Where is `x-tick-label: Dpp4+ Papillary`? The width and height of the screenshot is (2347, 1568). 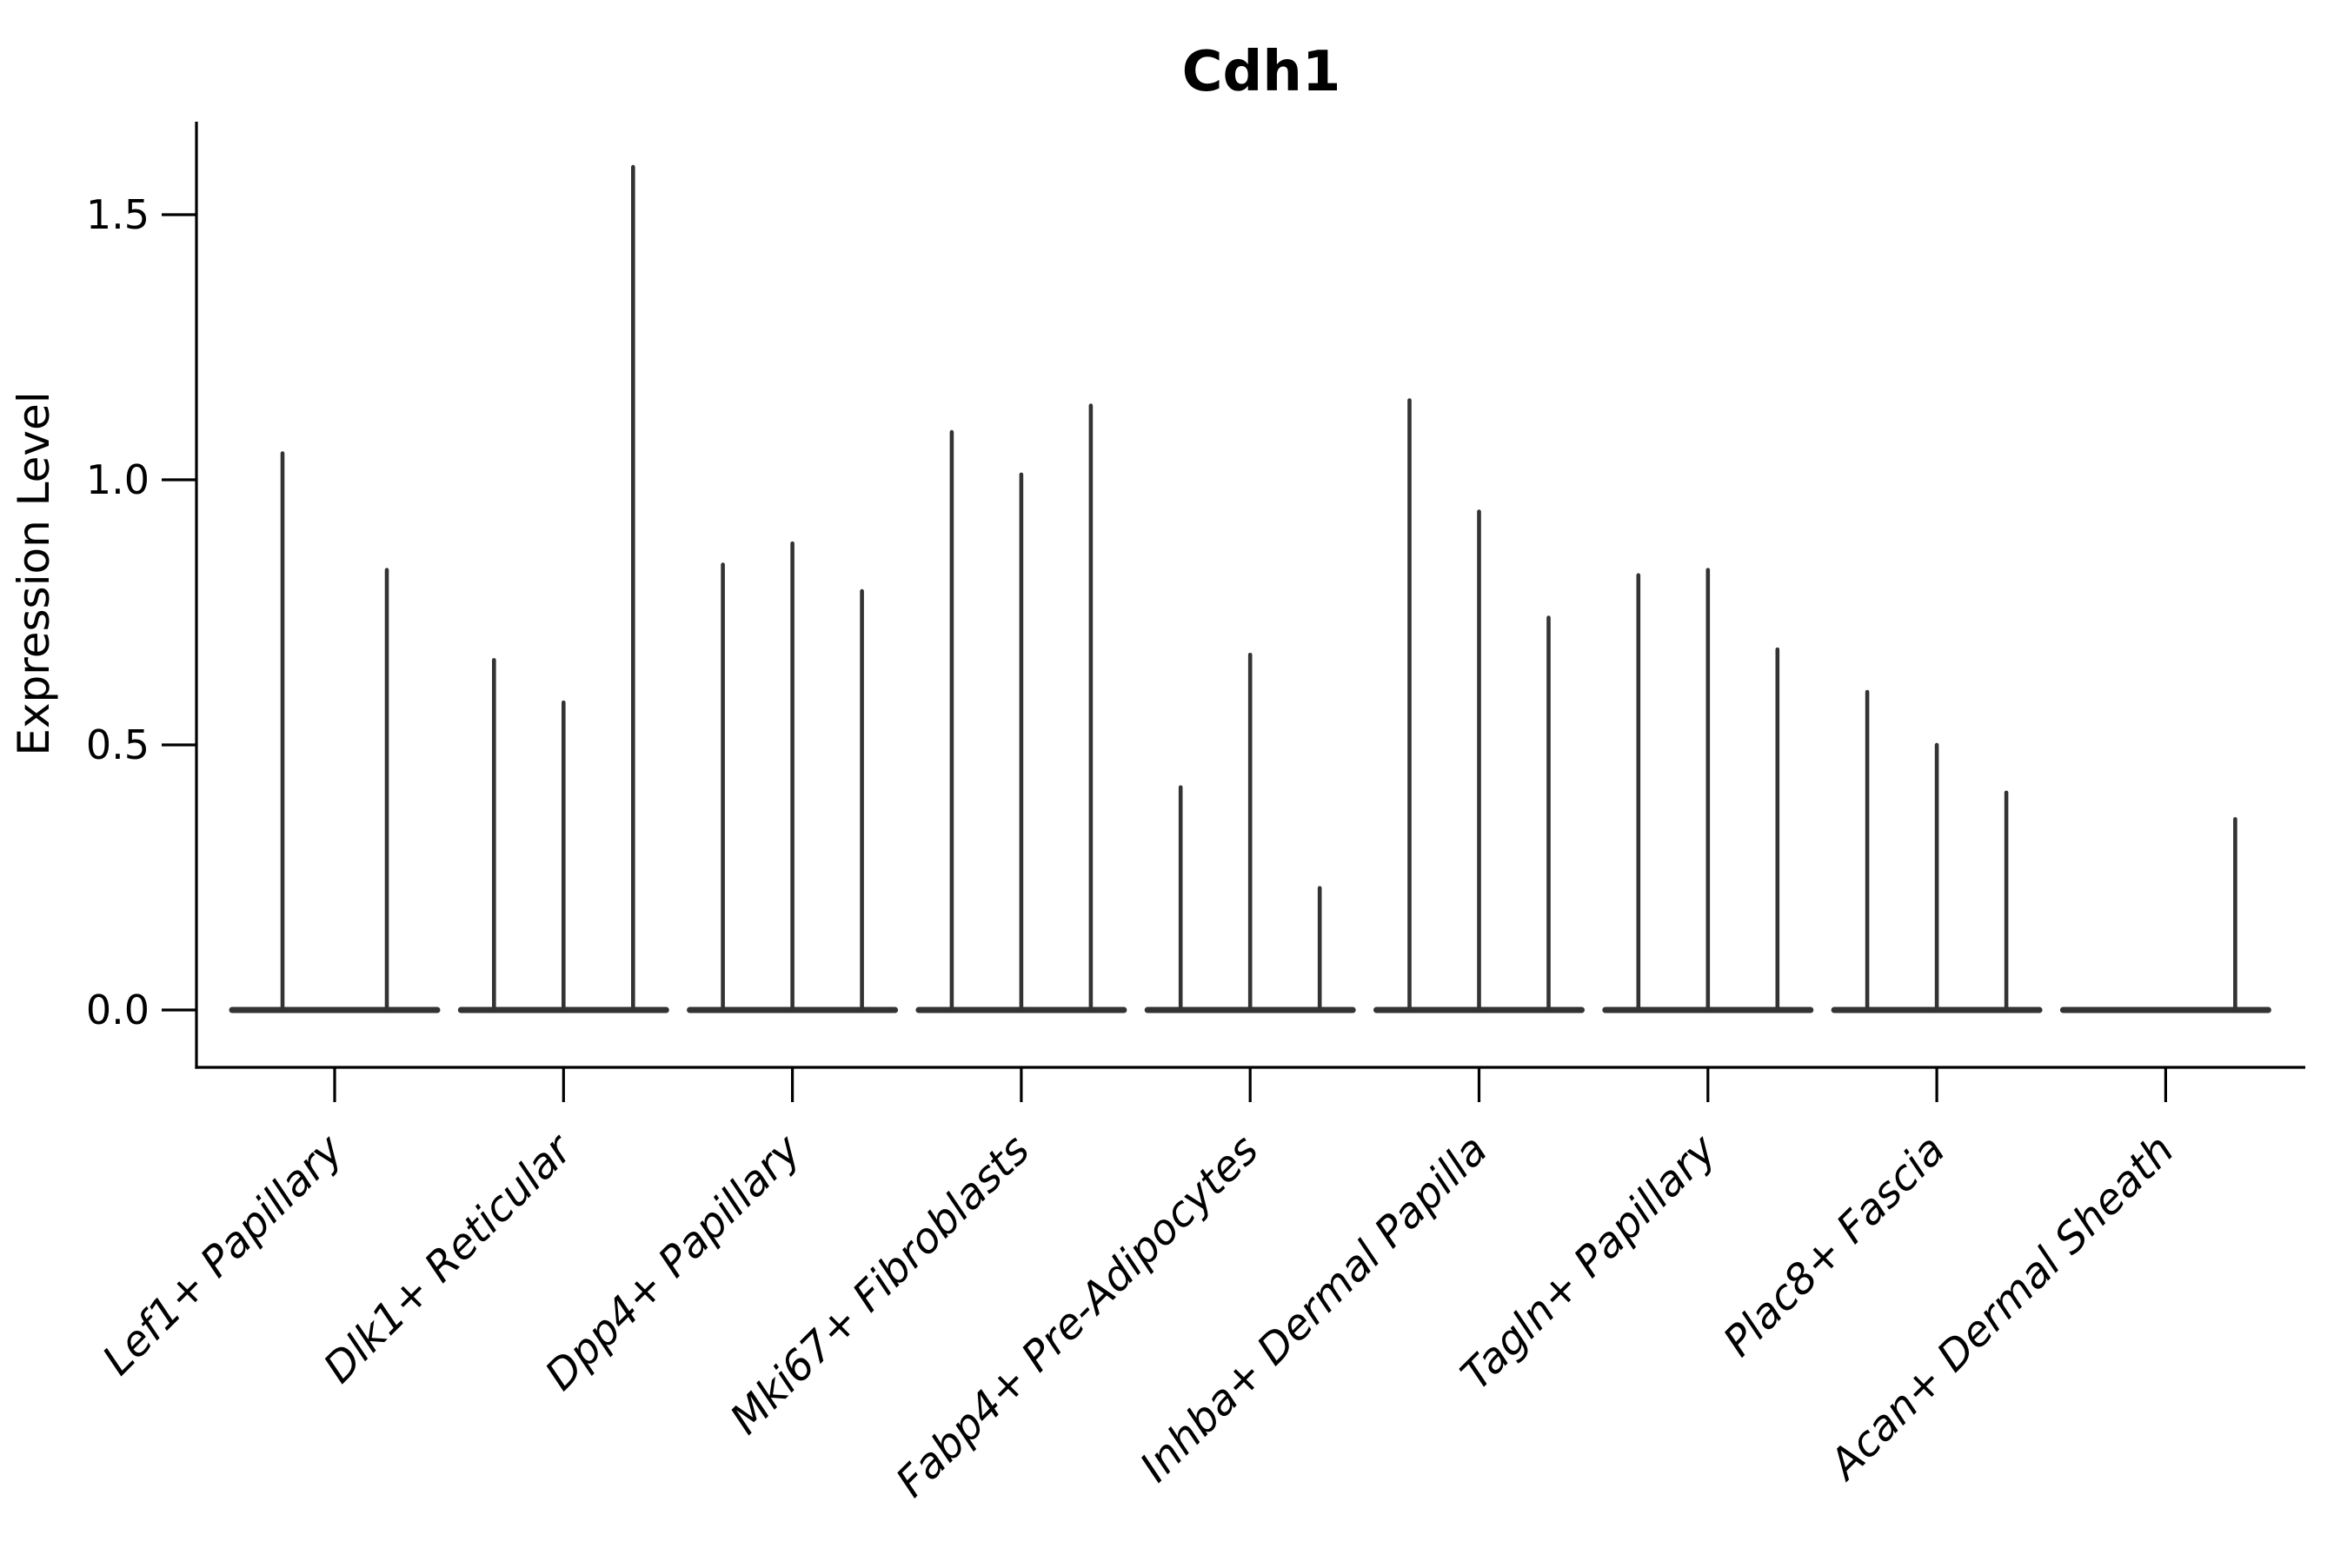 x-tick-label: Dpp4+ Papillary is located at coordinates (672, 1262).